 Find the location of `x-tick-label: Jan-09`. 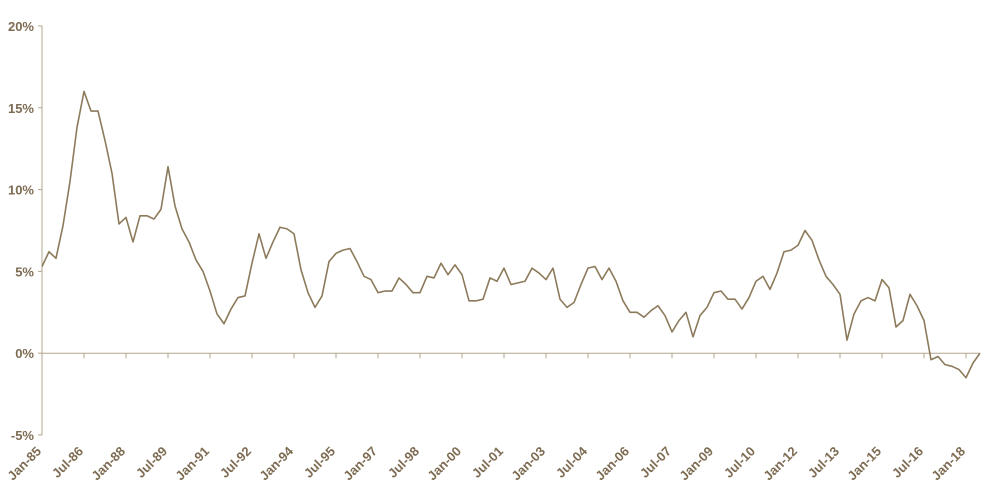

x-tick-label: Jan-09 is located at coordinates (696, 464).